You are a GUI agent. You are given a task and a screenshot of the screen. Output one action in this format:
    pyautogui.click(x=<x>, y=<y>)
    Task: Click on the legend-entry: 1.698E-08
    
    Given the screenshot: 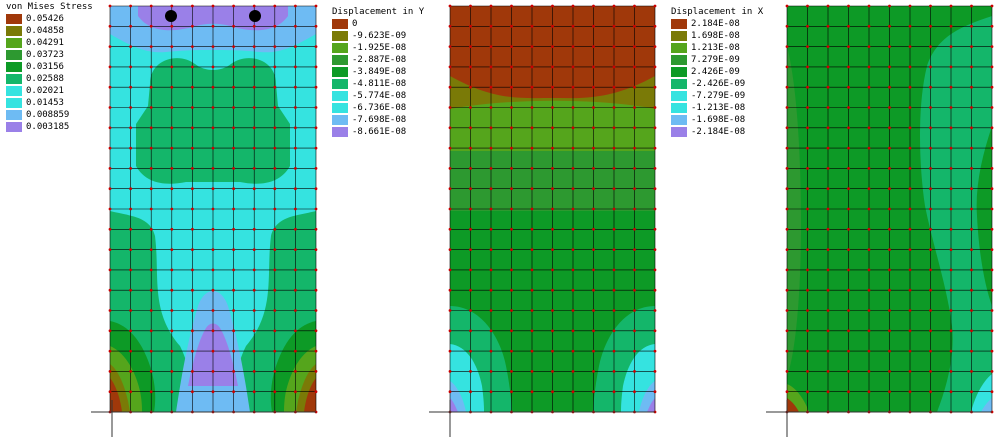 What is the action you would take?
    pyautogui.click(x=717, y=36)
    